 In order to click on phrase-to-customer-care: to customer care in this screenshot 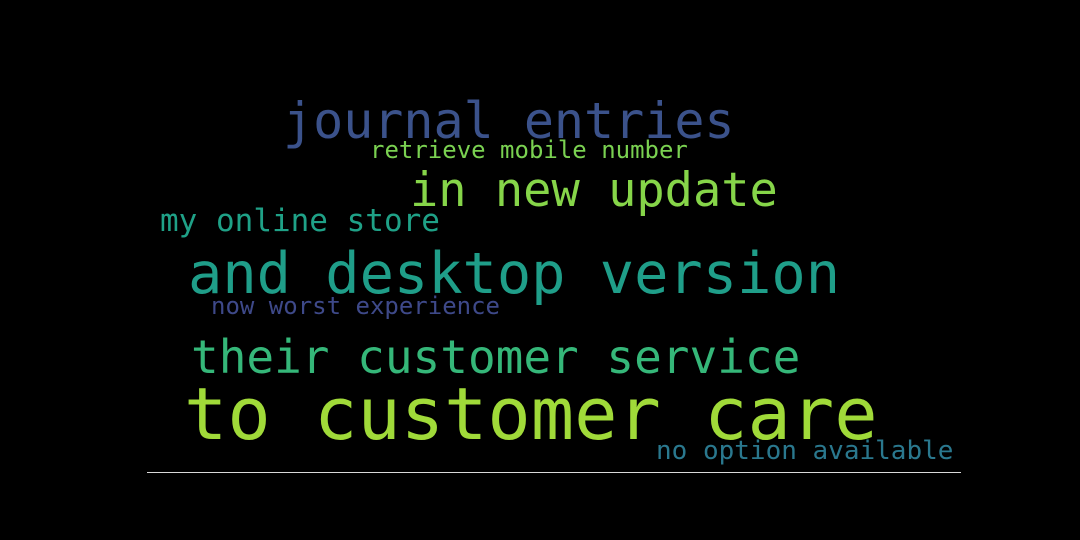, I will do `click(531, 414)`.